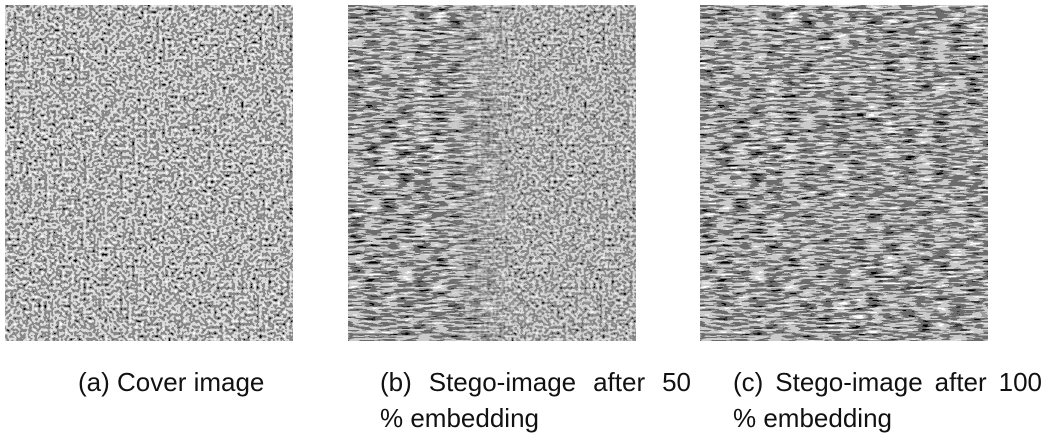  Describe the element at coordinates (535, 400) in the screenshot. I see `caption: (b) Stego-image after 50 % embedding` at that location.